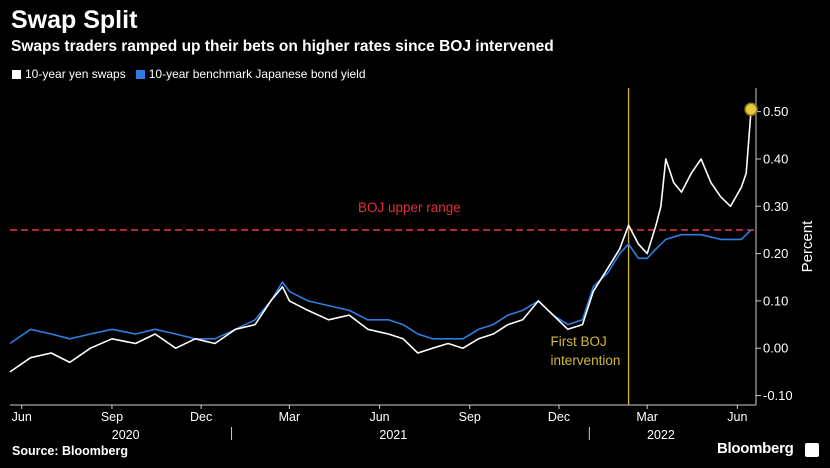 The height and width of the screenshot is (468, 830). What do you see at coordinates (775, 253) in the screenshot?
I see `y-tick-label: 0.20` at bounding box center [775, 253].